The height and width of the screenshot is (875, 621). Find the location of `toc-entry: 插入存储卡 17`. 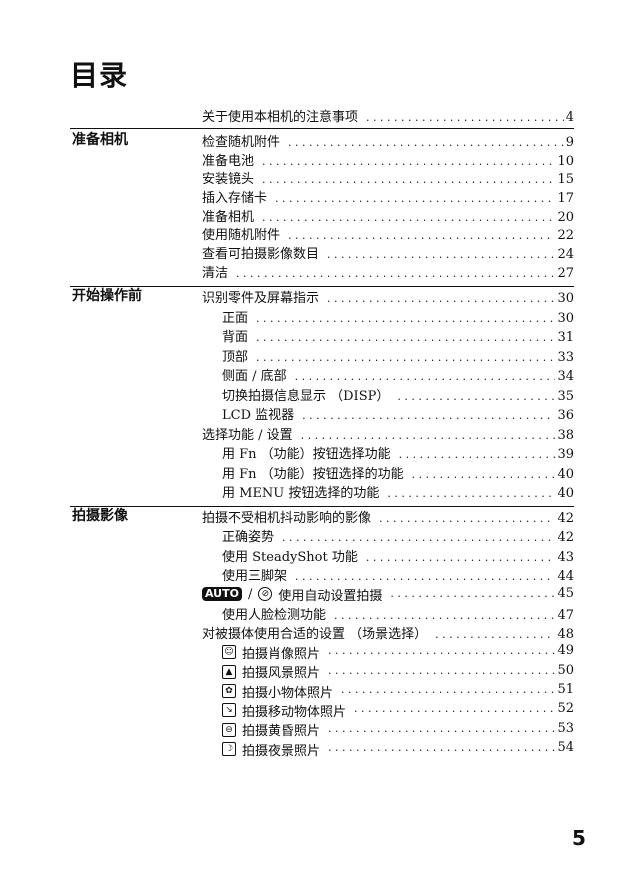

toc-entry: 插入存储卡 17 is located at coordinates (388, 196).